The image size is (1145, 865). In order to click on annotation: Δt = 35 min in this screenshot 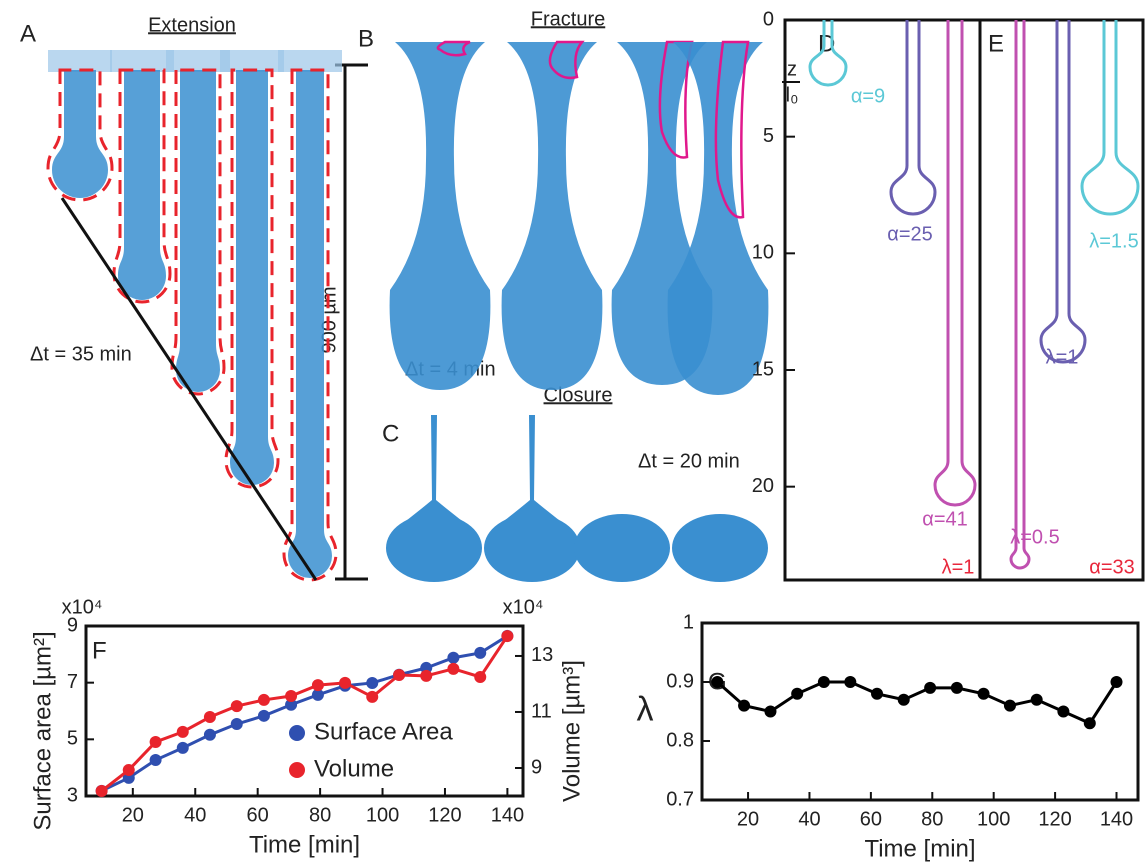, I will do `click(81, 354)`.